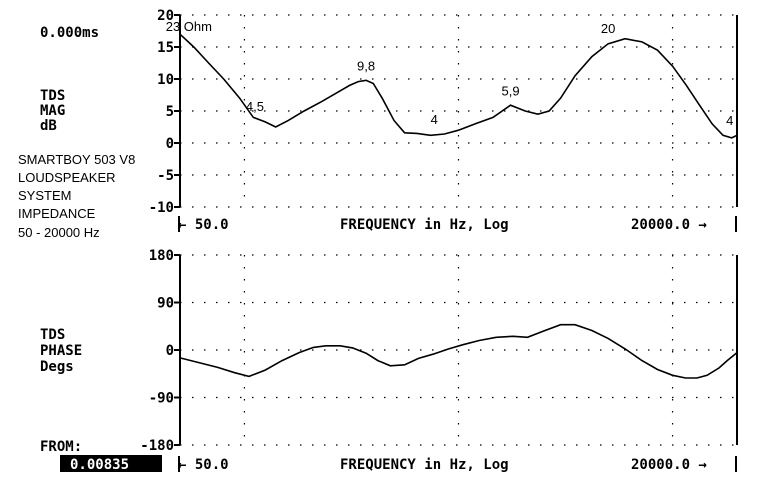  Describe the element at coordinates (48, 126) in the screenshot. I see `mag-ylabel-line: dB` at that location.